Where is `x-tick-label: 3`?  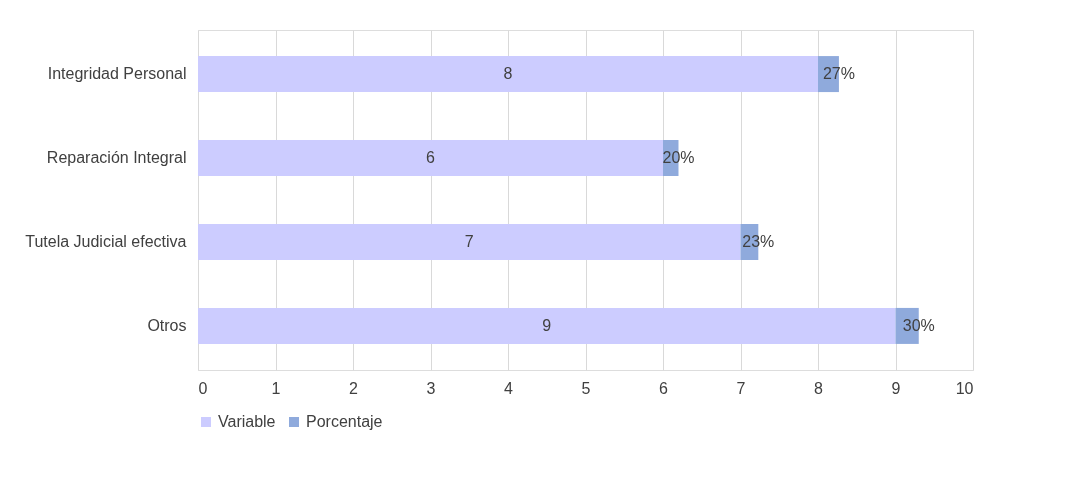 x-tick-label: 3 is located at coordinates (431, 388).